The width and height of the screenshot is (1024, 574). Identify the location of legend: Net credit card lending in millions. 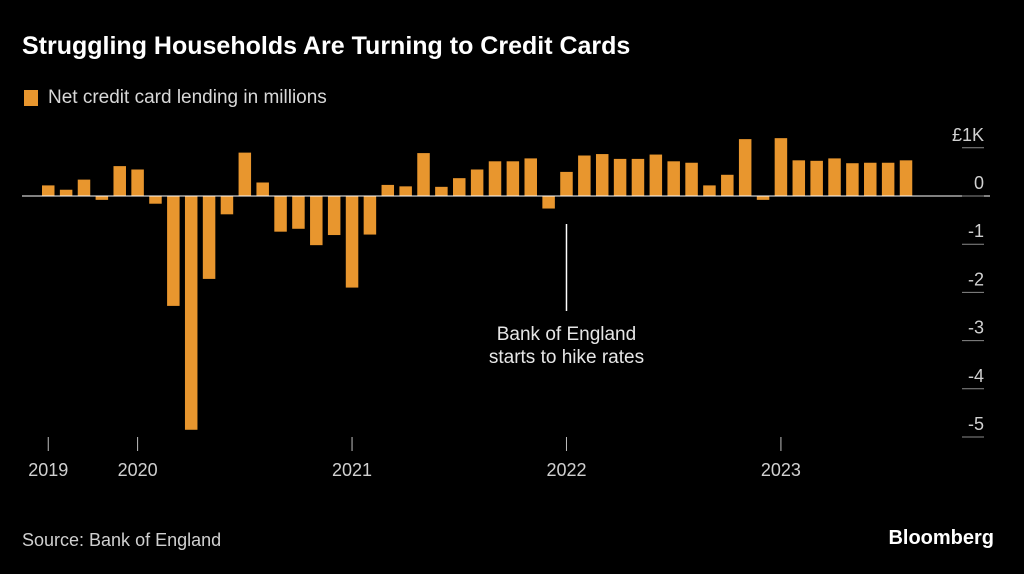
(175, 98).